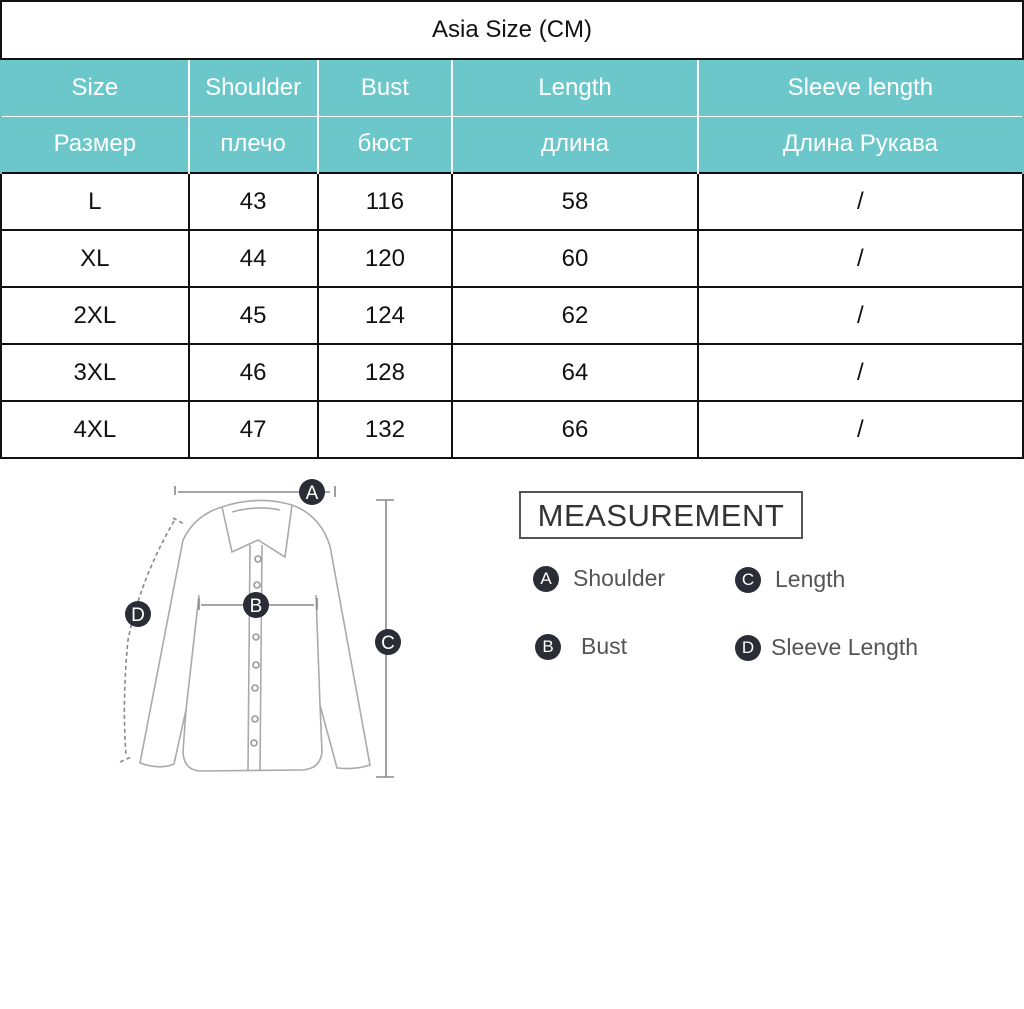  What do you see at coordinates (748, 579) in the screenshot?
I see `badge-icon: C` at bounding box center [748, 579].